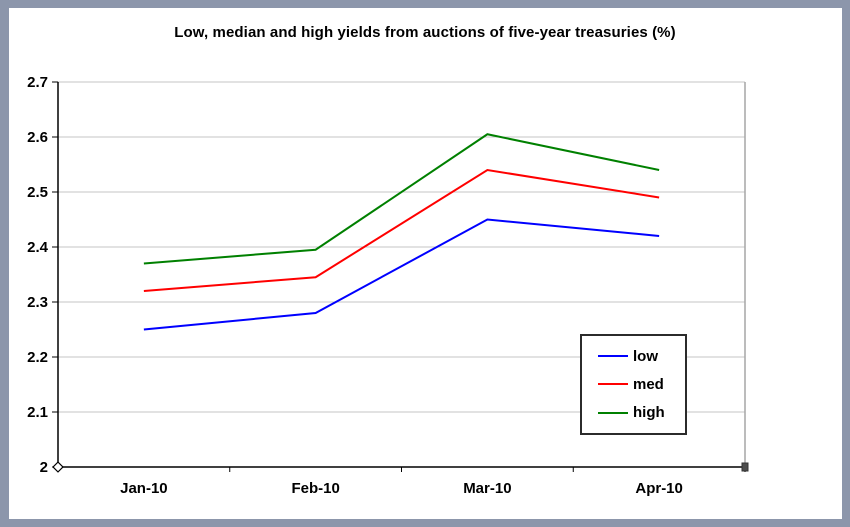  I want to click on y-tick-label: 2.2, so click(37, 357).